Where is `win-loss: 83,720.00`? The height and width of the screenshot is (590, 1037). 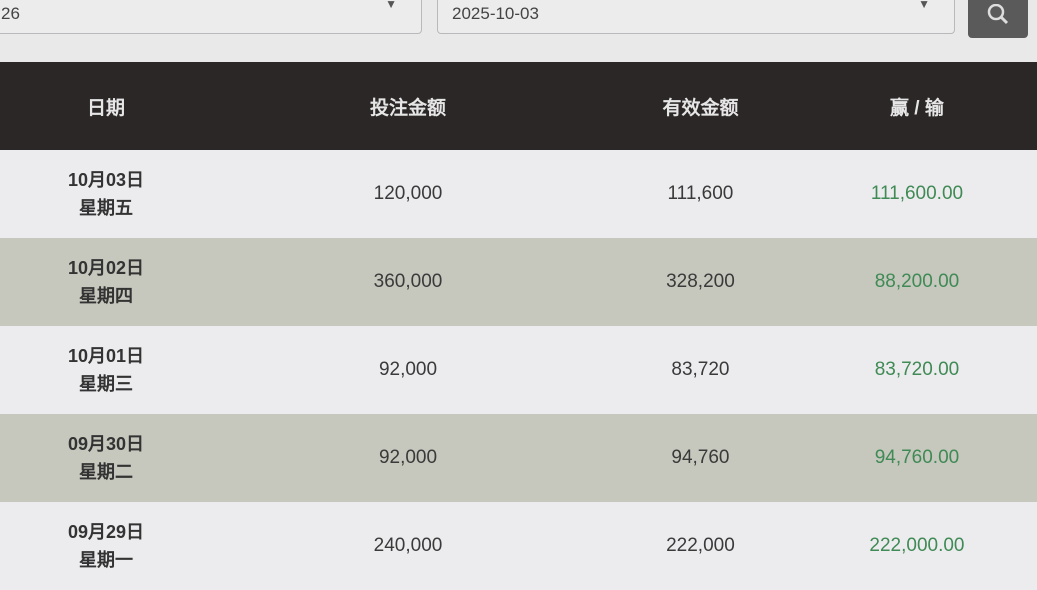 win-loss: 83,720.00 is located at coordinates (917, 369).